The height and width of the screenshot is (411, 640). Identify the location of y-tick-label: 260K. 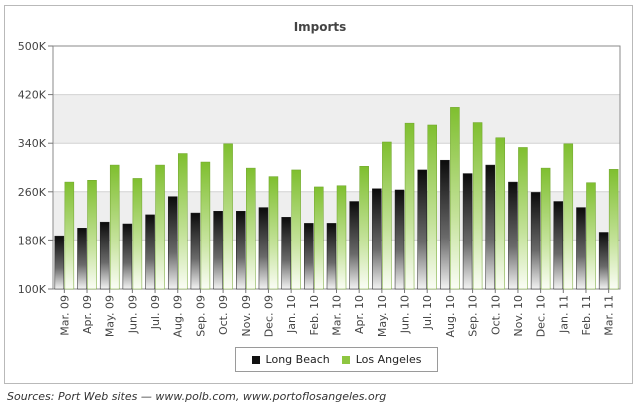
(32, 192).